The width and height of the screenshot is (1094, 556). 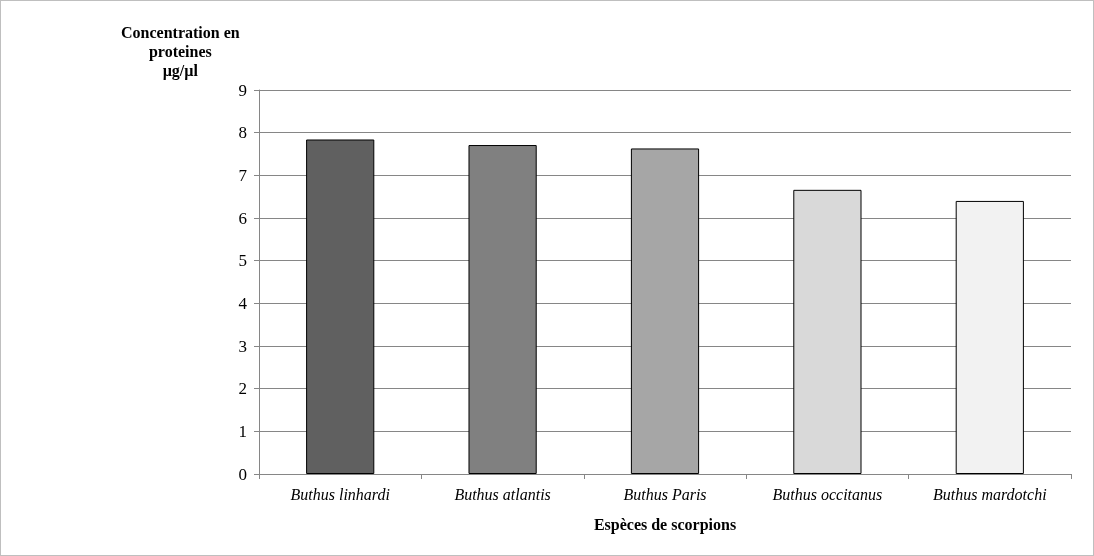 I want to click on x-tick-label: Buthus mardotchi, so click(x=989, y=494).